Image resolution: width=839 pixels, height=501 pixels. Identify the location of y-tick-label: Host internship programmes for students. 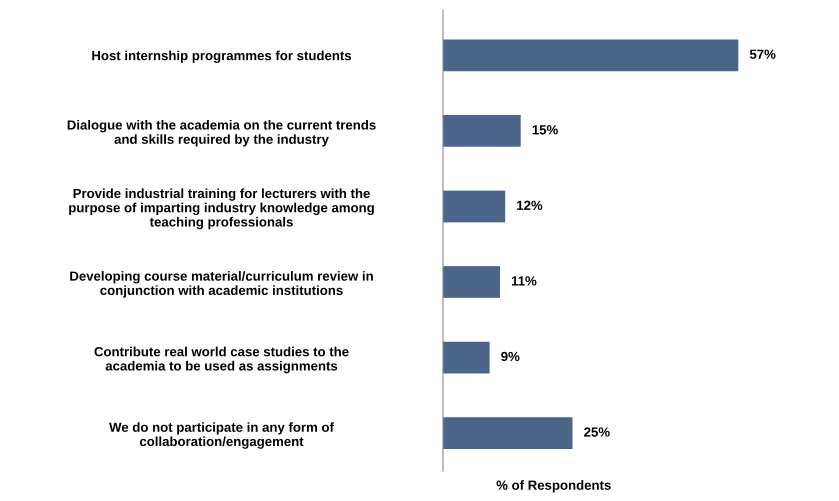
(222, 56).